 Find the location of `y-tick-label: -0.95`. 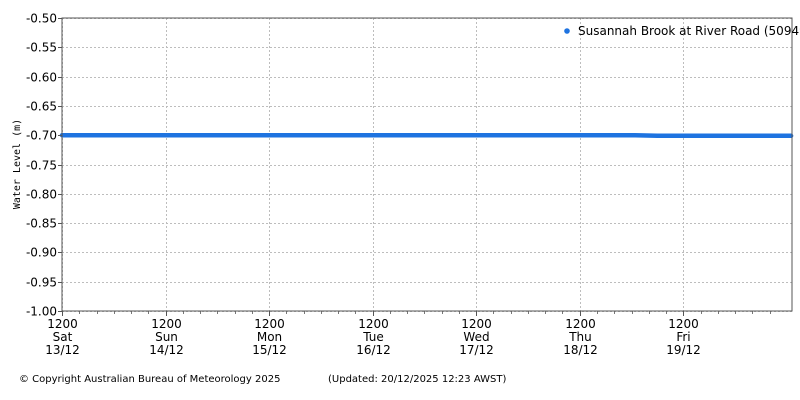

y-tick-label: -0.95 is located at coordinates (41, 283).